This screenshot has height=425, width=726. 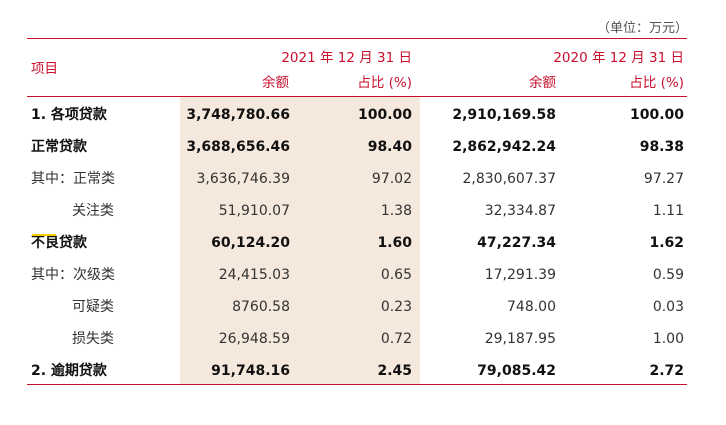 I want to click on ratio-2021: 0.65, so click(x=396, y=275).